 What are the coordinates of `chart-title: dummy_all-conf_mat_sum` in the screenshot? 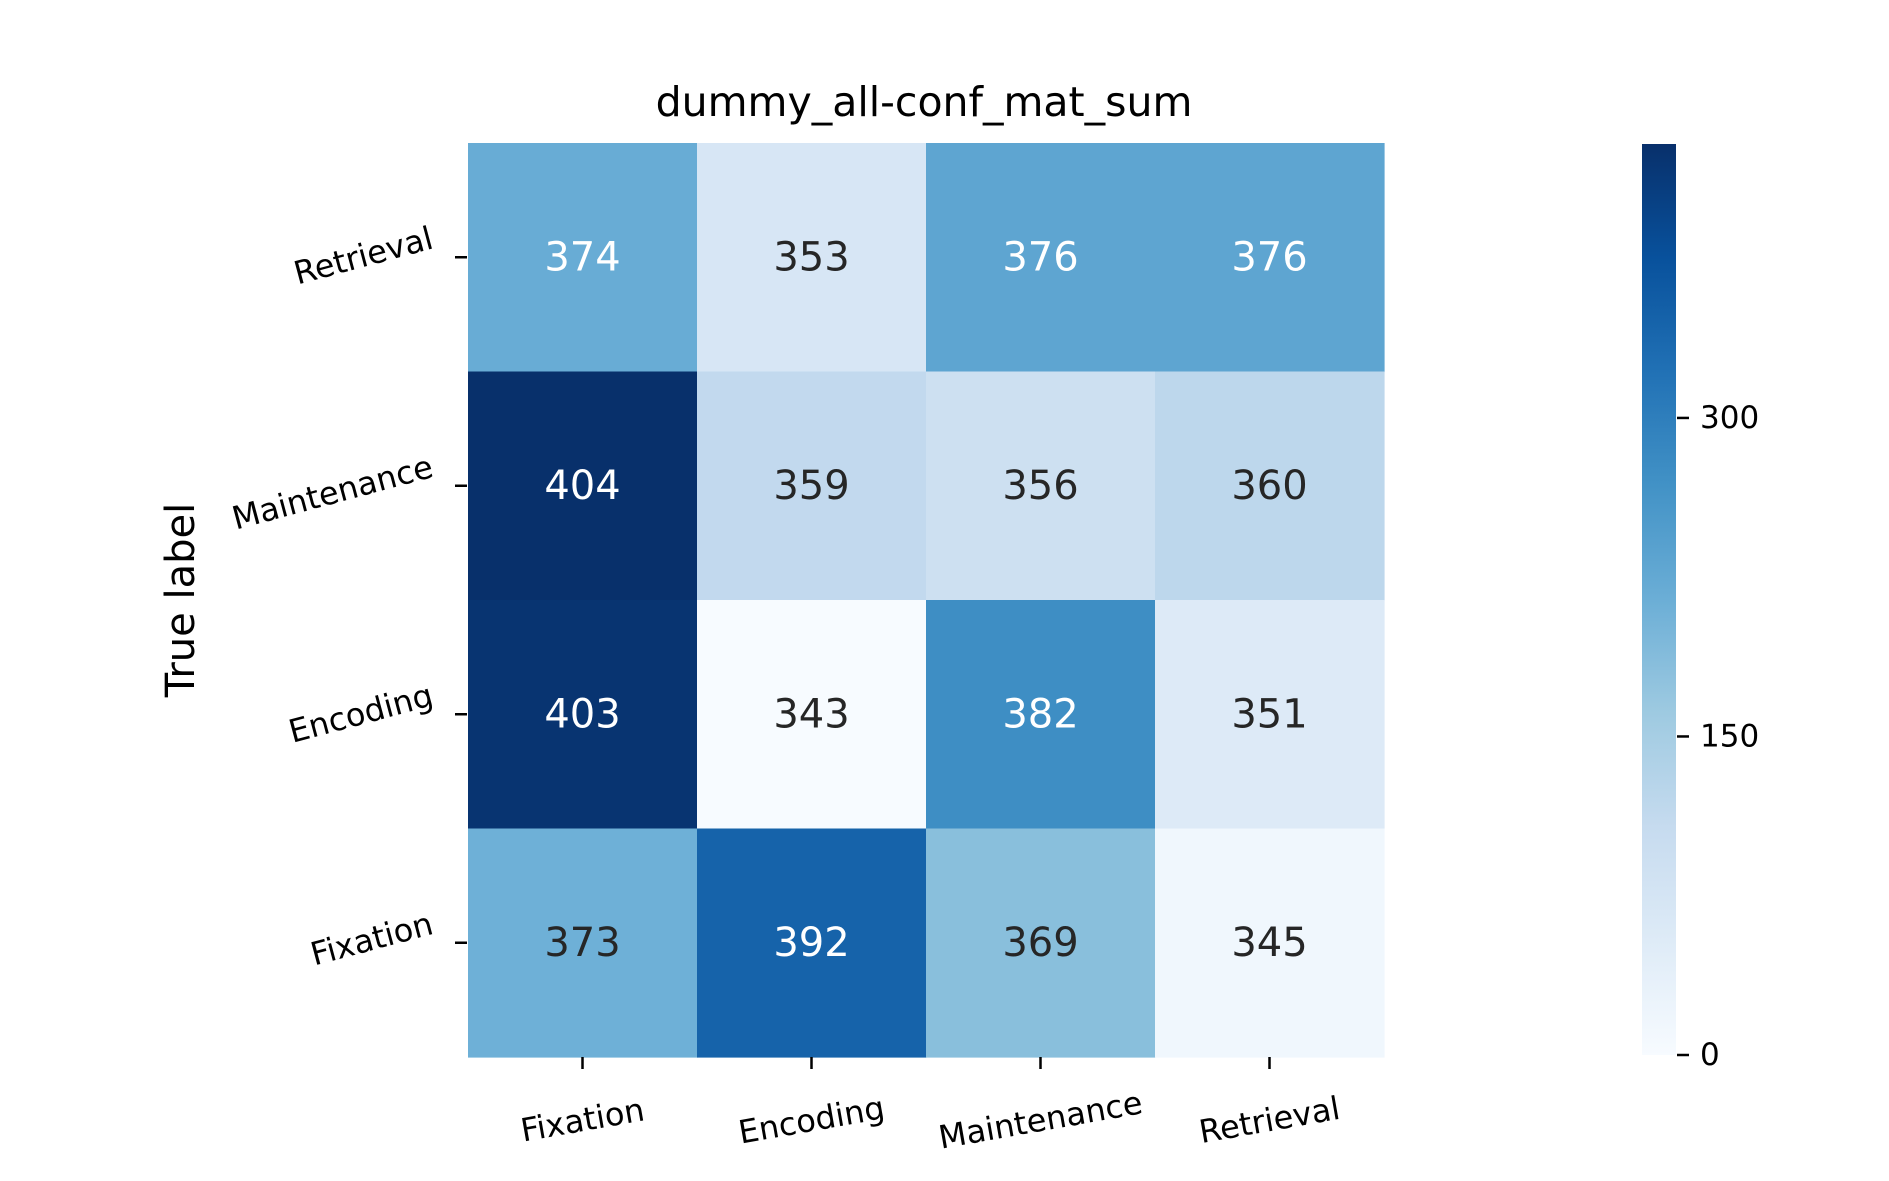 It's located at (924, 102).